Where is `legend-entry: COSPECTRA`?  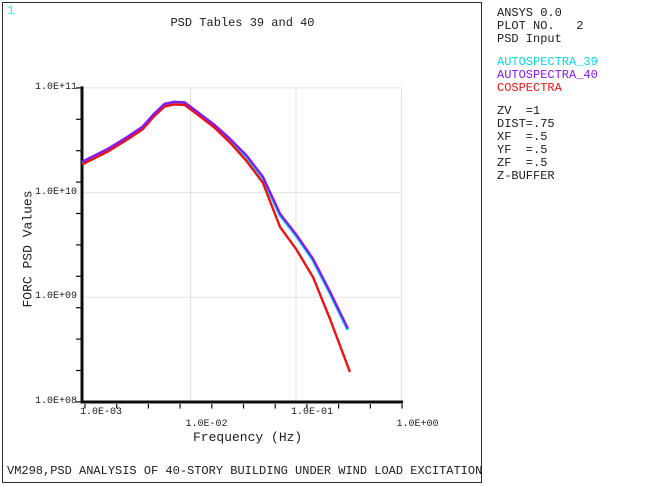
legend-entry: COSPECTRA is located at coordinates (529, 88).